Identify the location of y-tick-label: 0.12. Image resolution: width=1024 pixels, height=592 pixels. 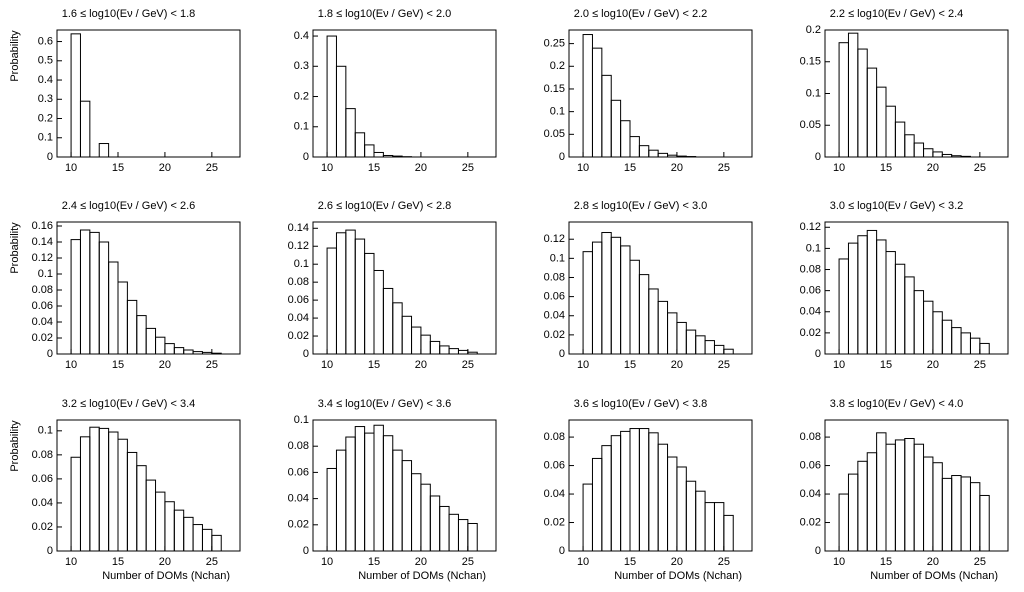
(554, 239).